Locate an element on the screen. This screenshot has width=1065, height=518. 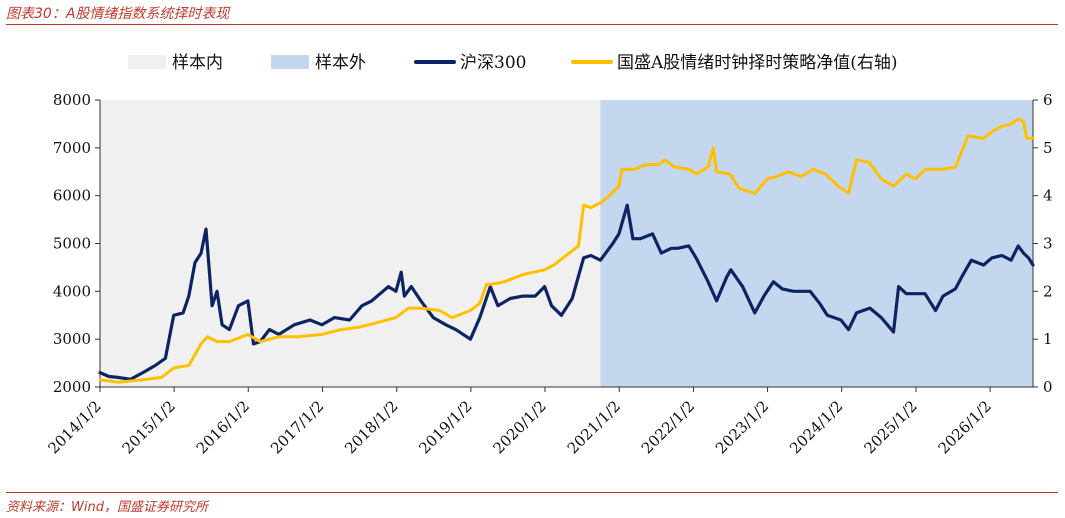
legend-label: 样本内 is located at coordinates (197, 63).